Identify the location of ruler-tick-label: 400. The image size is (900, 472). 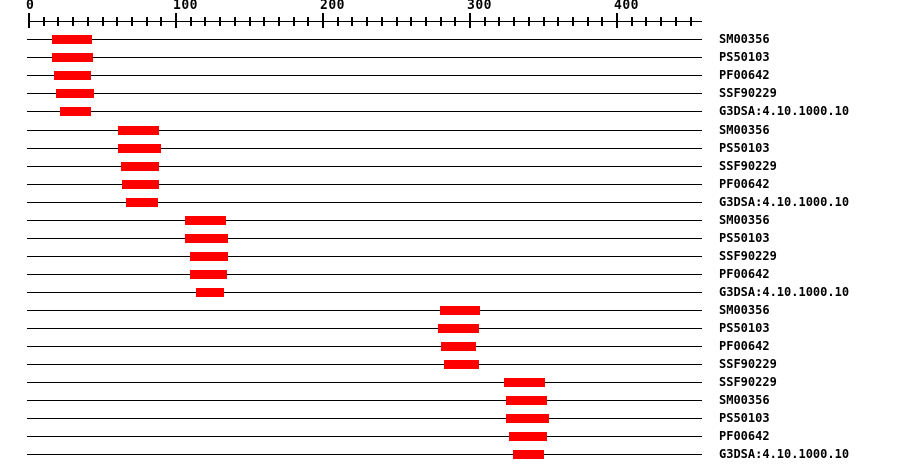
(626, 6).